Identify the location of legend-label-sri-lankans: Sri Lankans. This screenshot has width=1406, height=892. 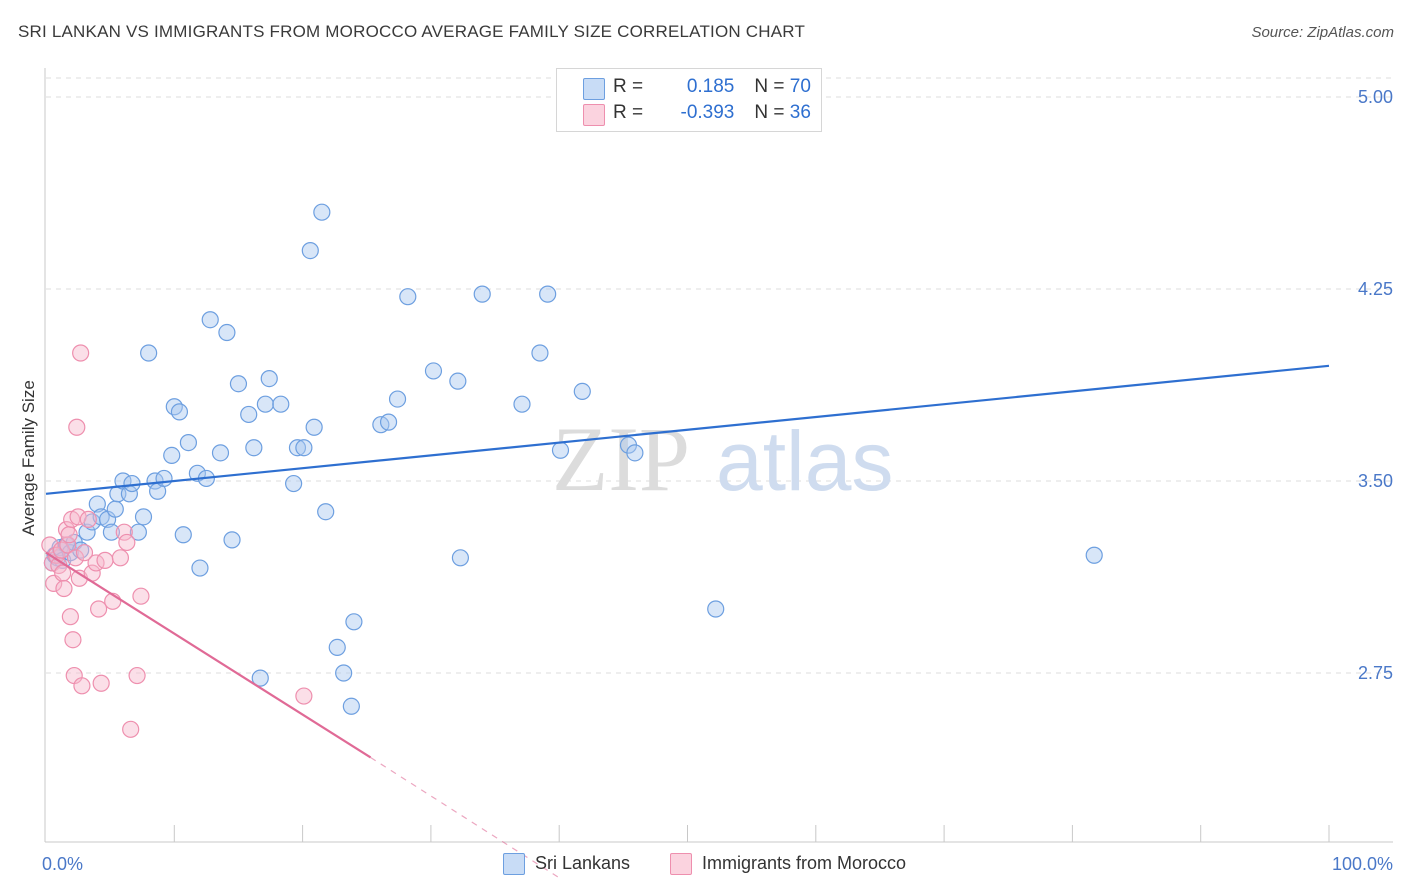
(583, 863).